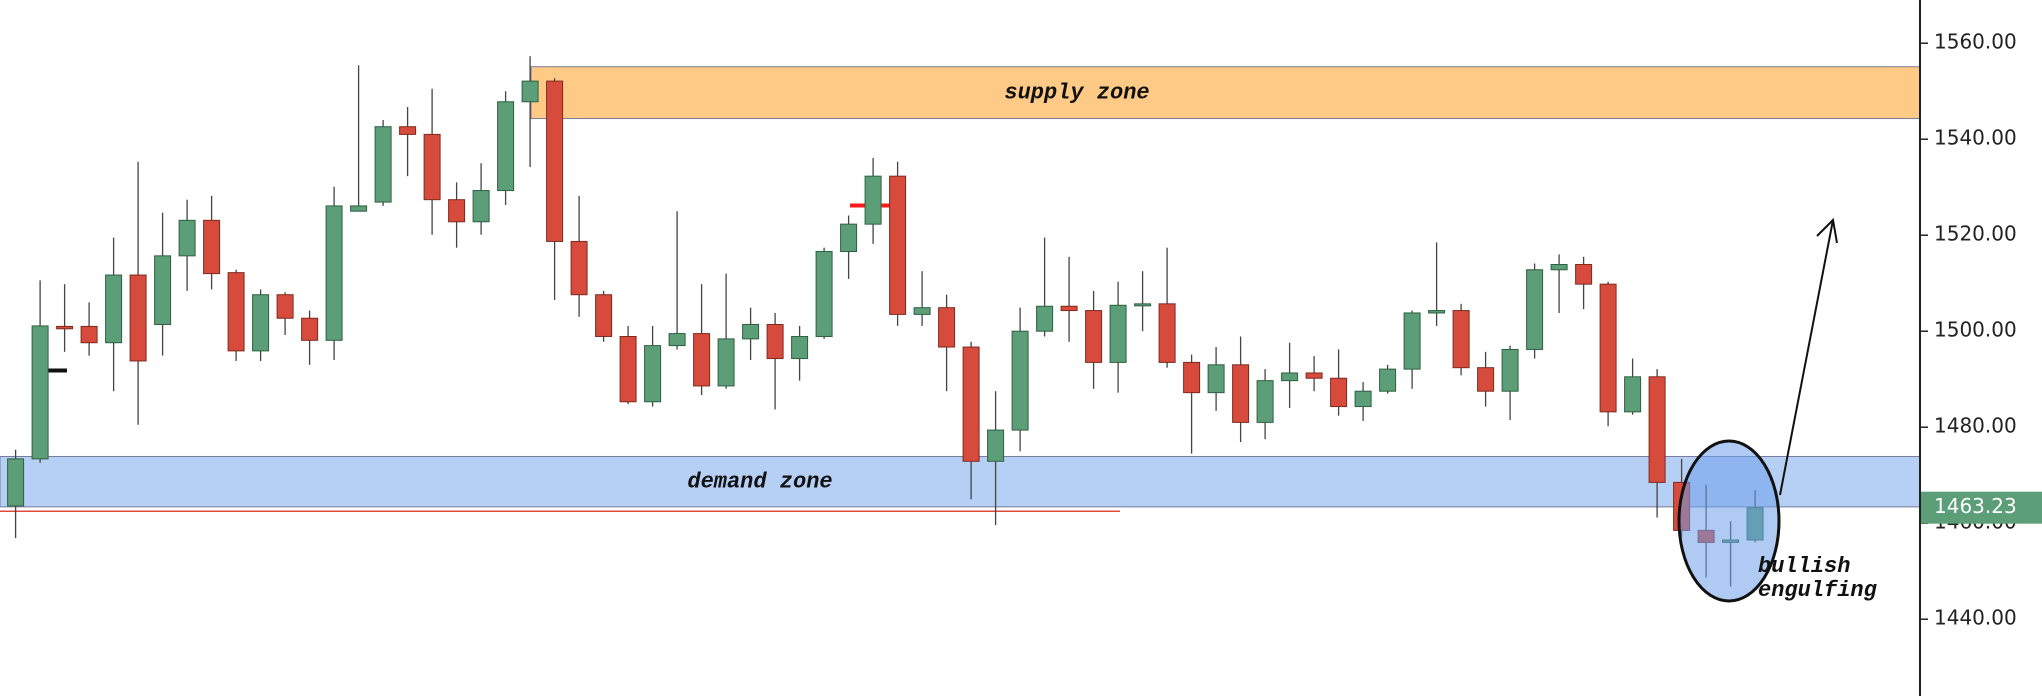  What do you see at coordinates (1975, 330) in the screenshot?
I see `y-tick-label: 1500.00` at bounding box center [1975, 330].